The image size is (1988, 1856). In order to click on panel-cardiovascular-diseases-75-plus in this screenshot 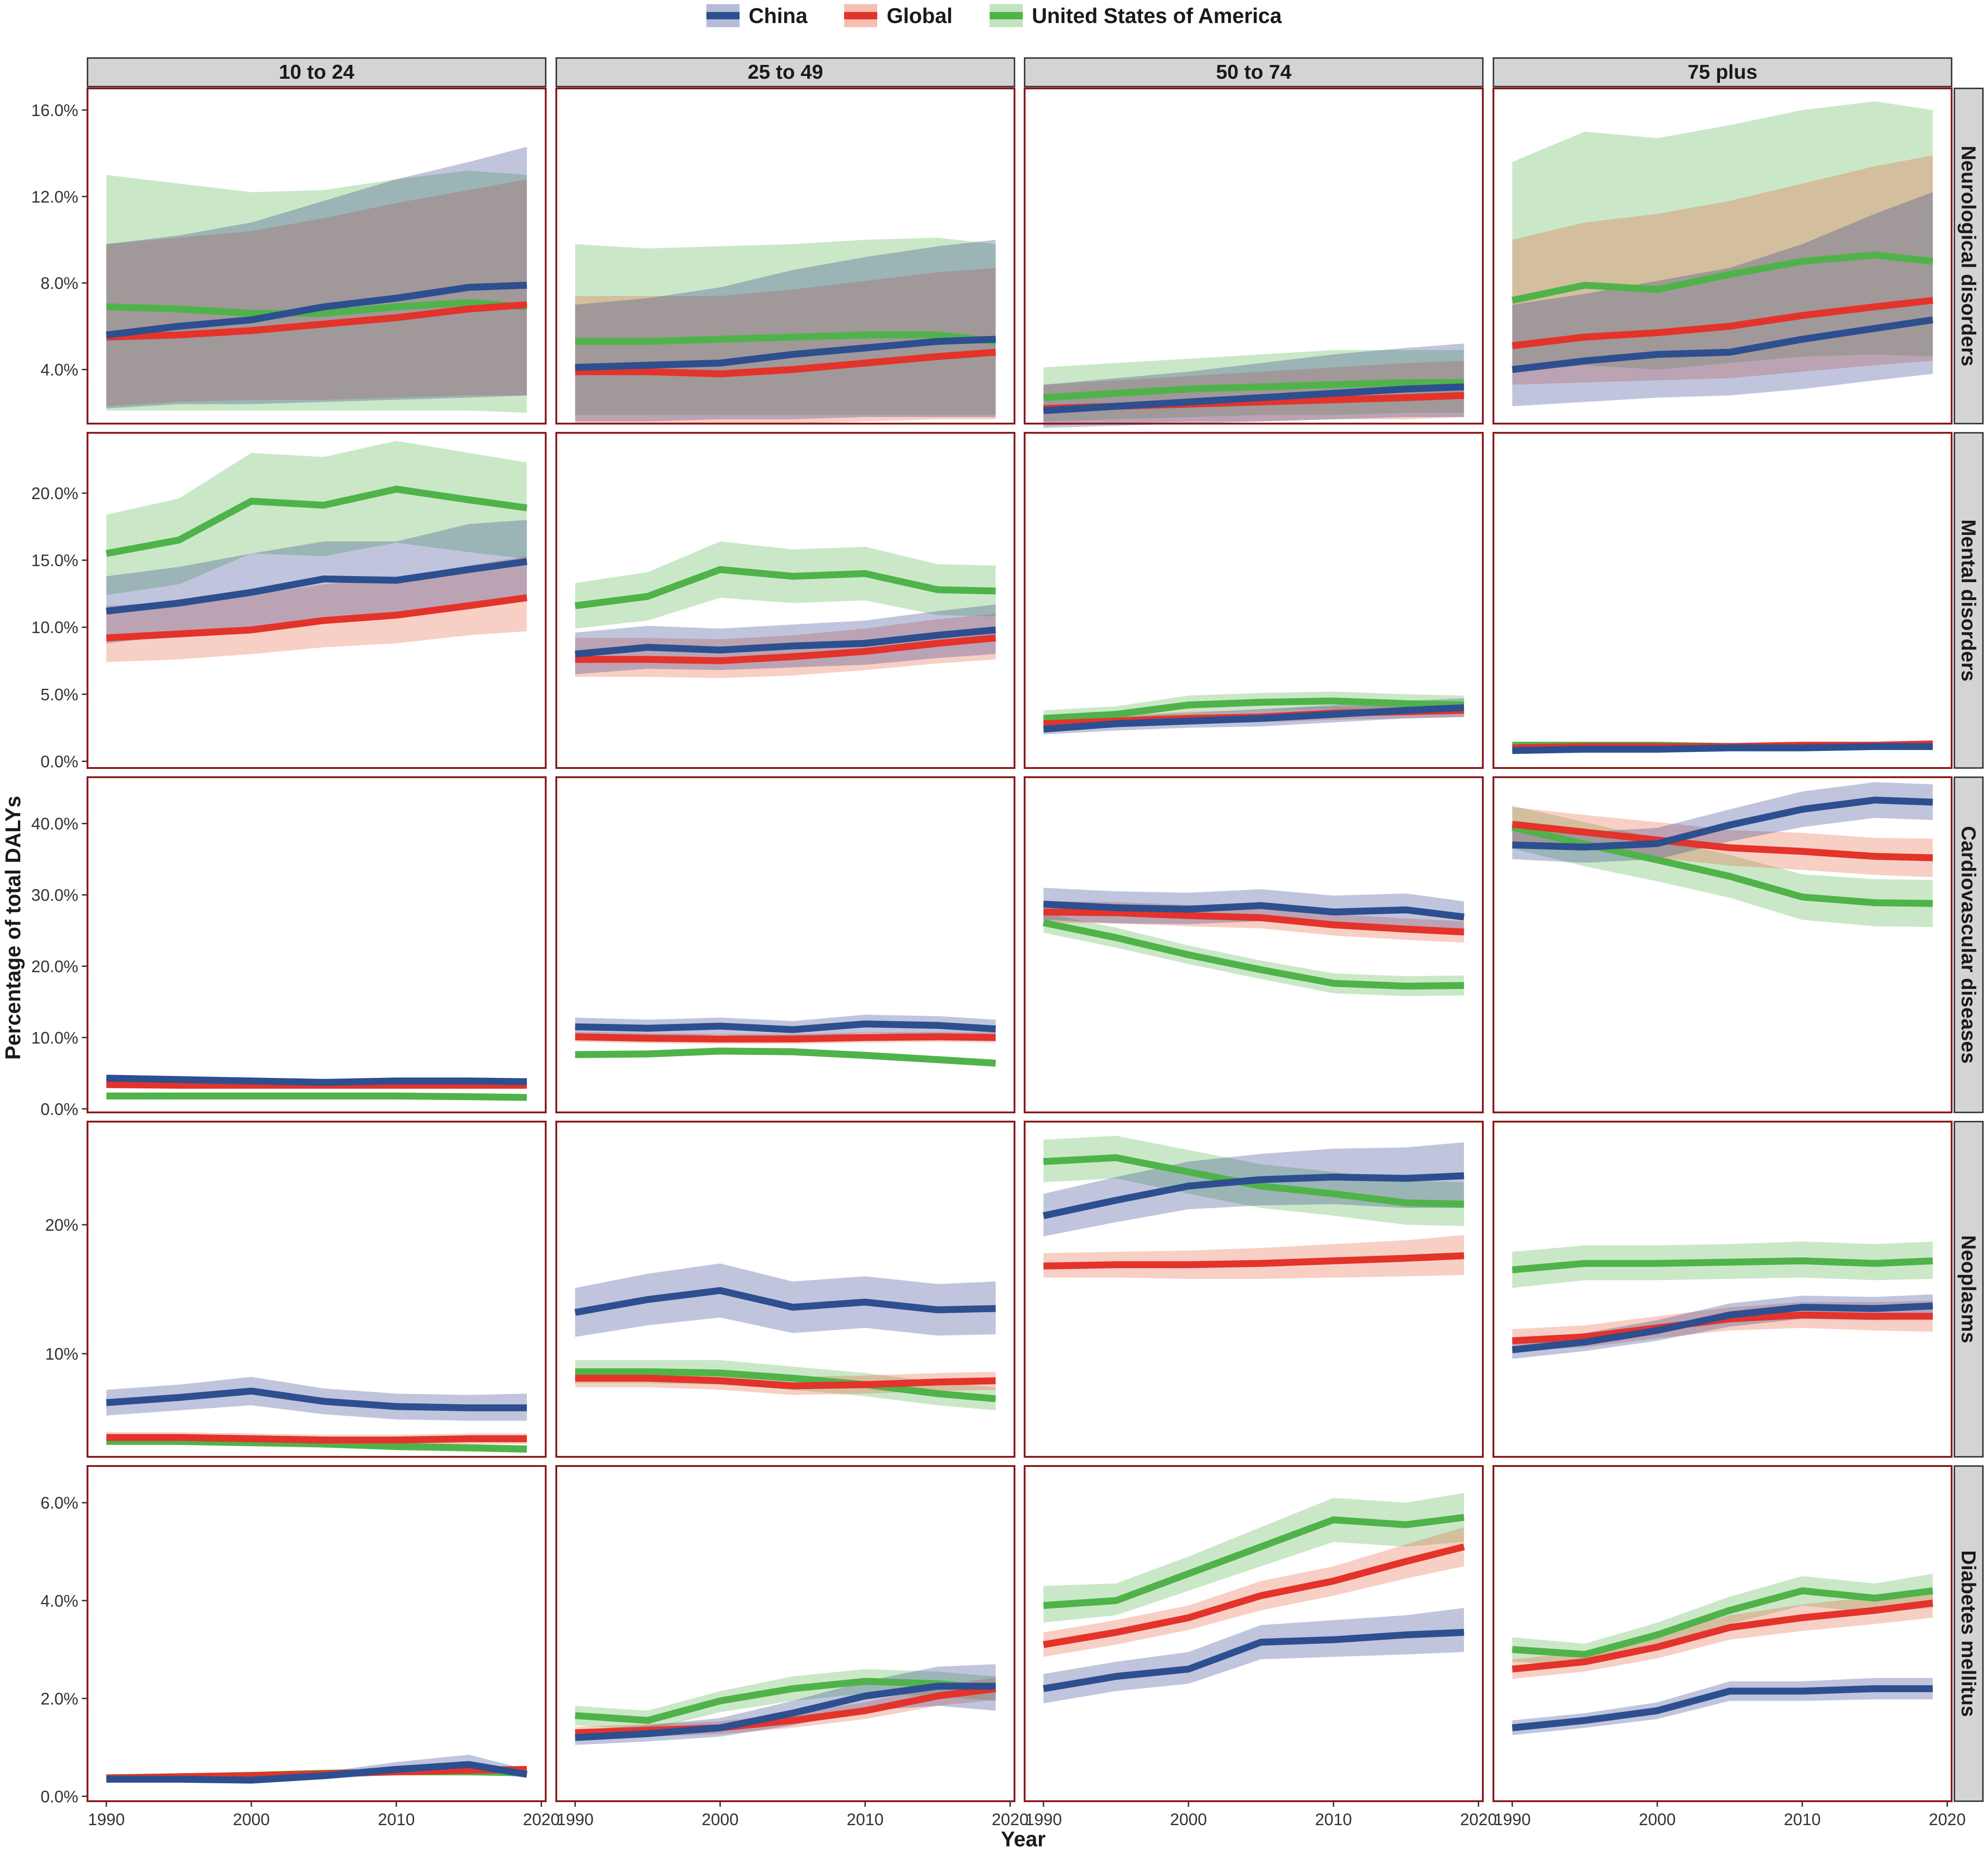, I will do `click(1723, 944)`.